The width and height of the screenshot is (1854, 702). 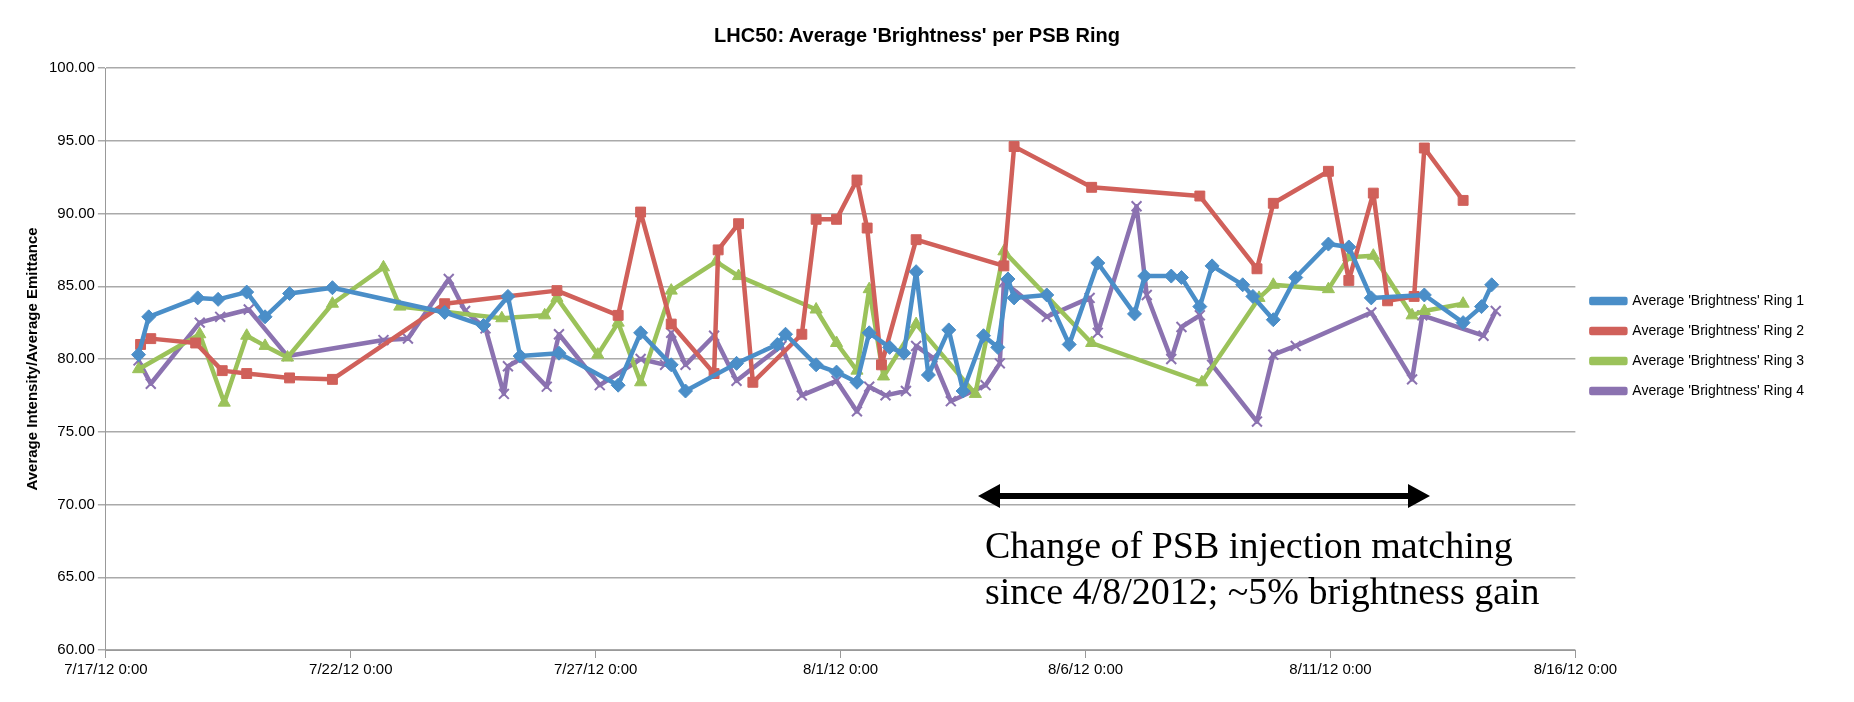 What do you see at coordinates (106, 669) in the screenshot?
I see `x-tick-label: 7/17/12 0:00` at bounding box center [106, 669].